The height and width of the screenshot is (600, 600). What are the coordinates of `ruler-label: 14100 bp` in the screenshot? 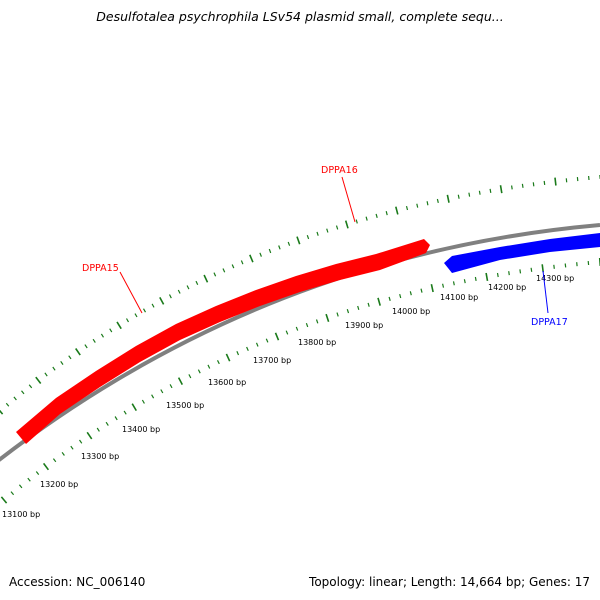 It's located at (459, 297).